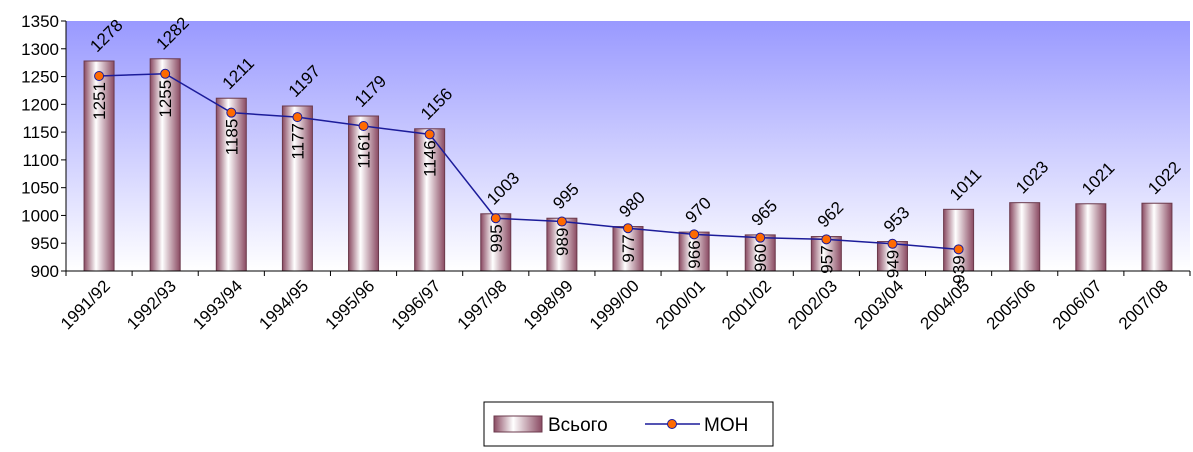  I want to click on legend-bar-swatch, so click(518, 424).